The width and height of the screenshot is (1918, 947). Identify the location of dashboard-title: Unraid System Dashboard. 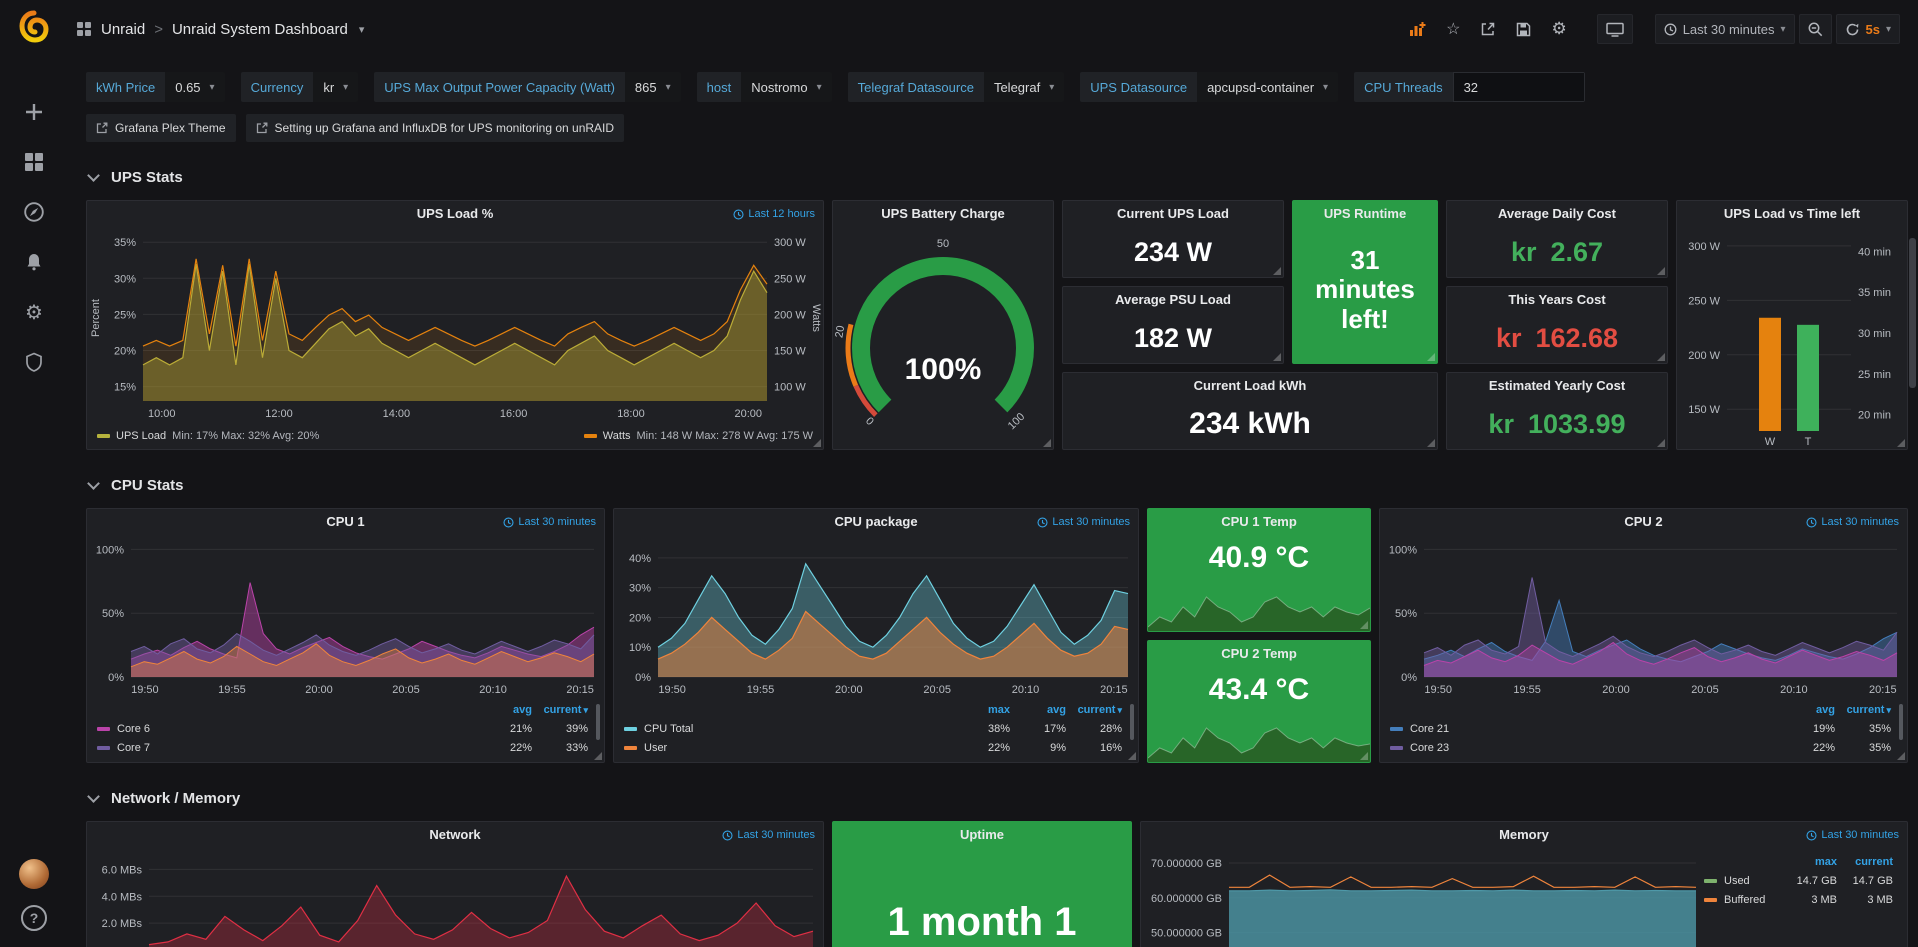
(259, 29).